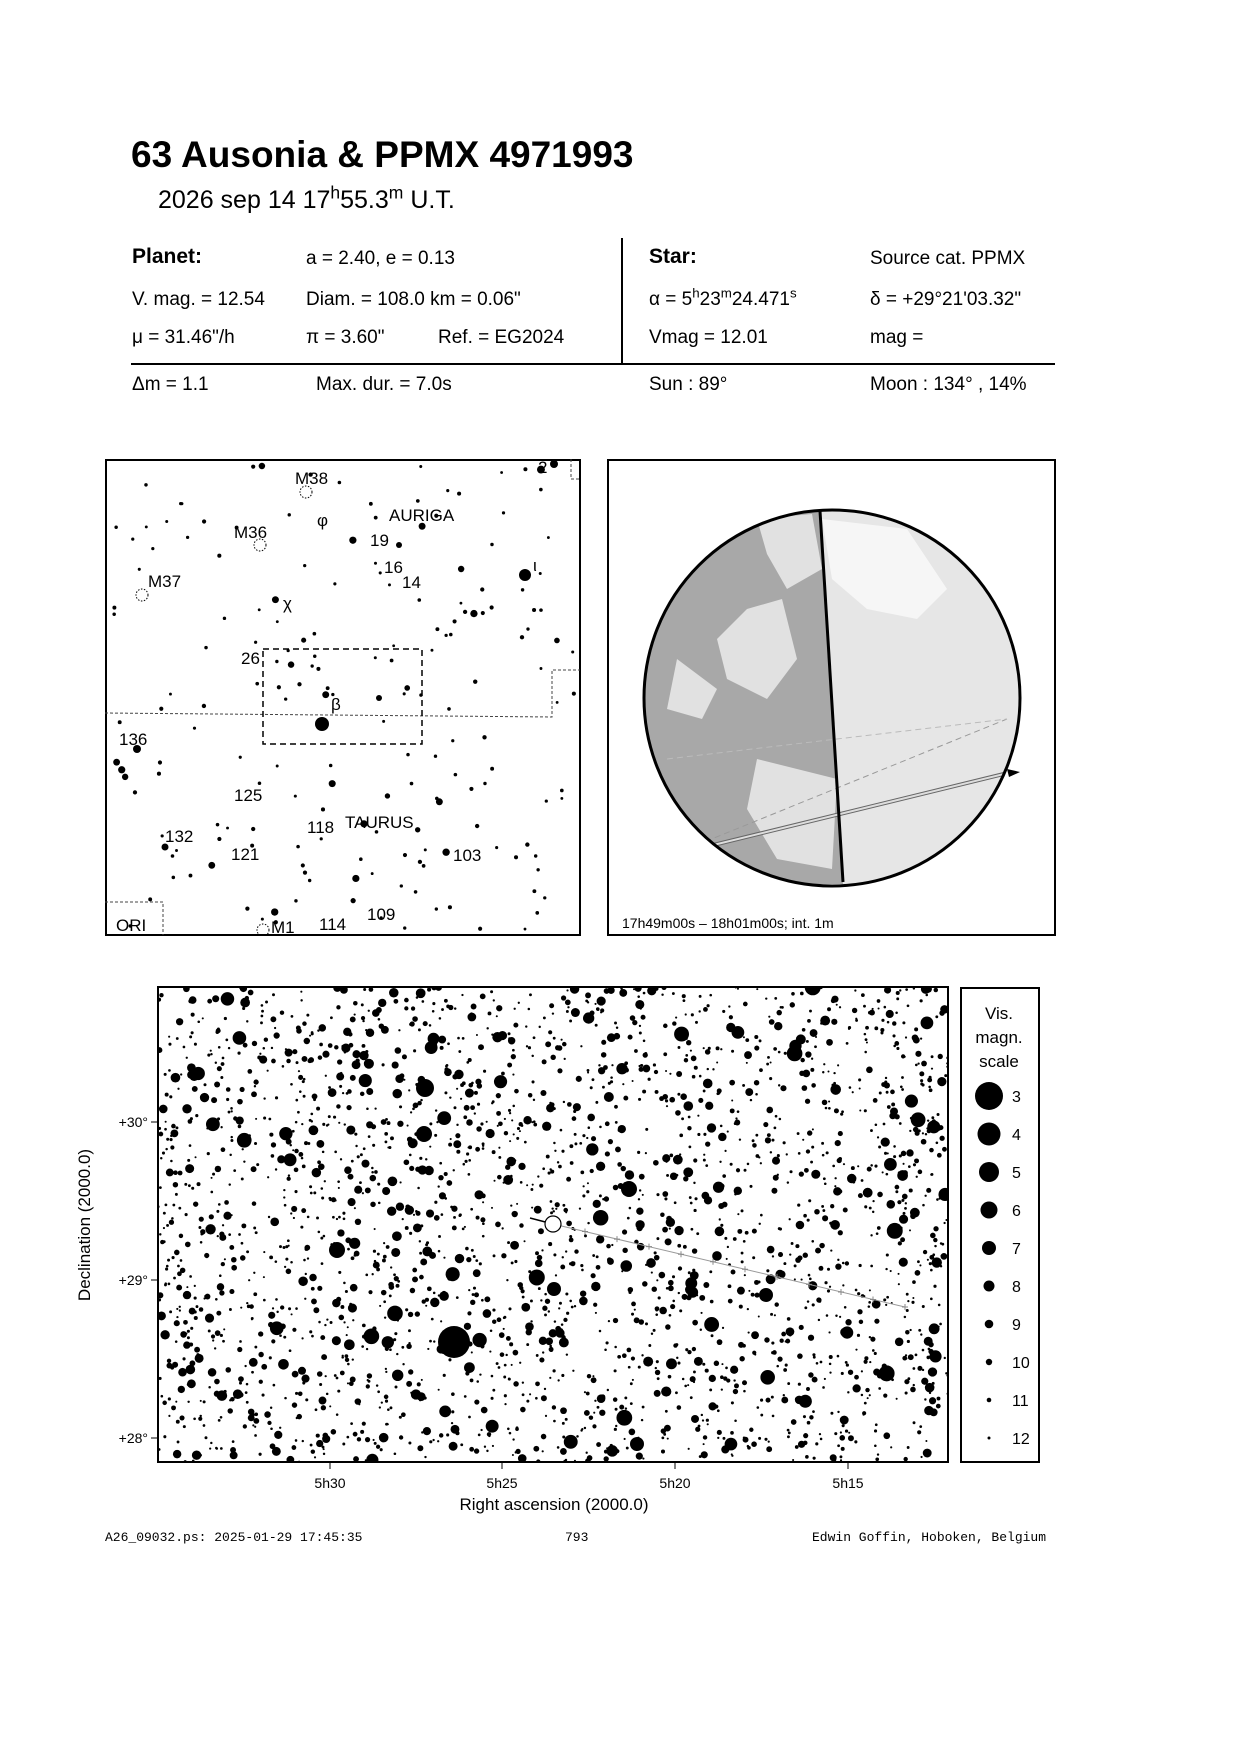  I want to click on event-time: 2026 sep 14 17h55.3m U.T., so click(306, 199).